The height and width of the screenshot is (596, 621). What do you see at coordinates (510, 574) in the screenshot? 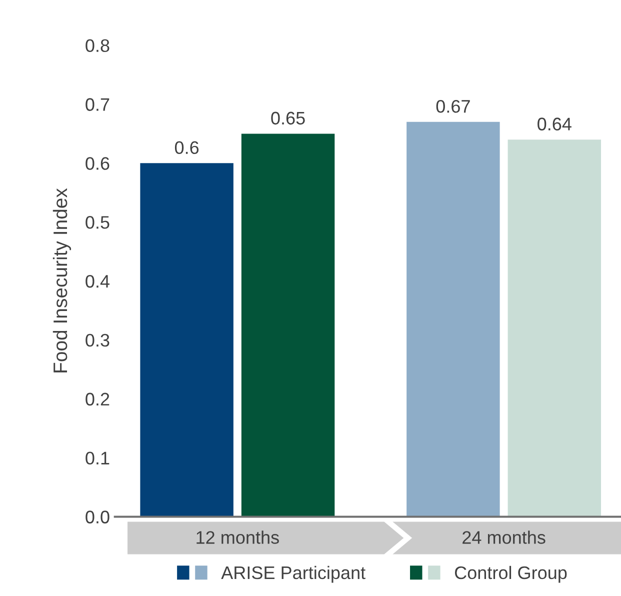
I see `legend-label: Control Group` at bounding box center [510, 574].